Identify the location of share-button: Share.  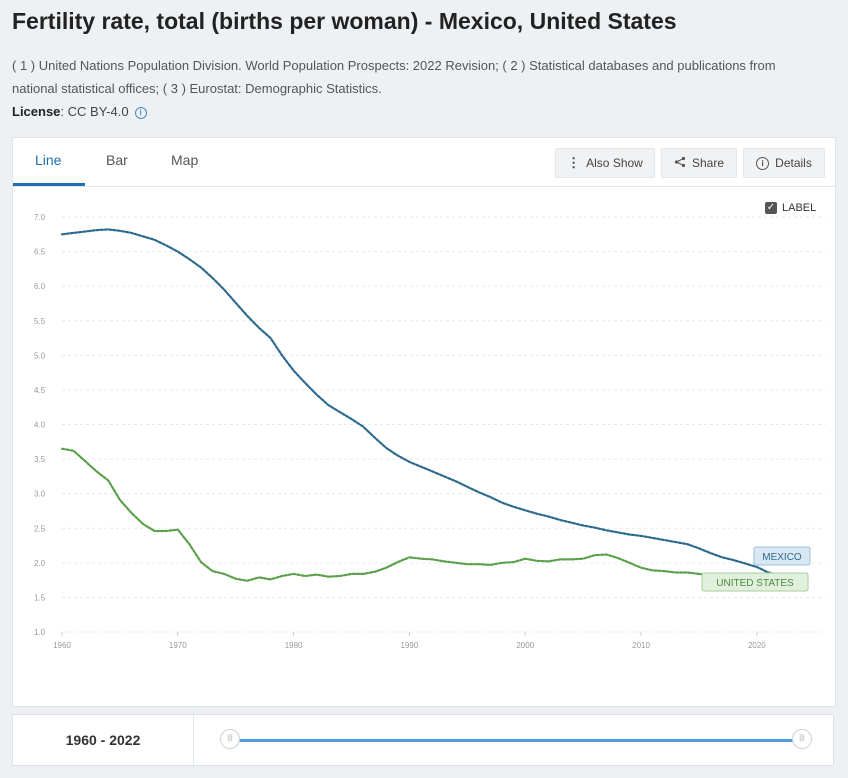
(699, 163).